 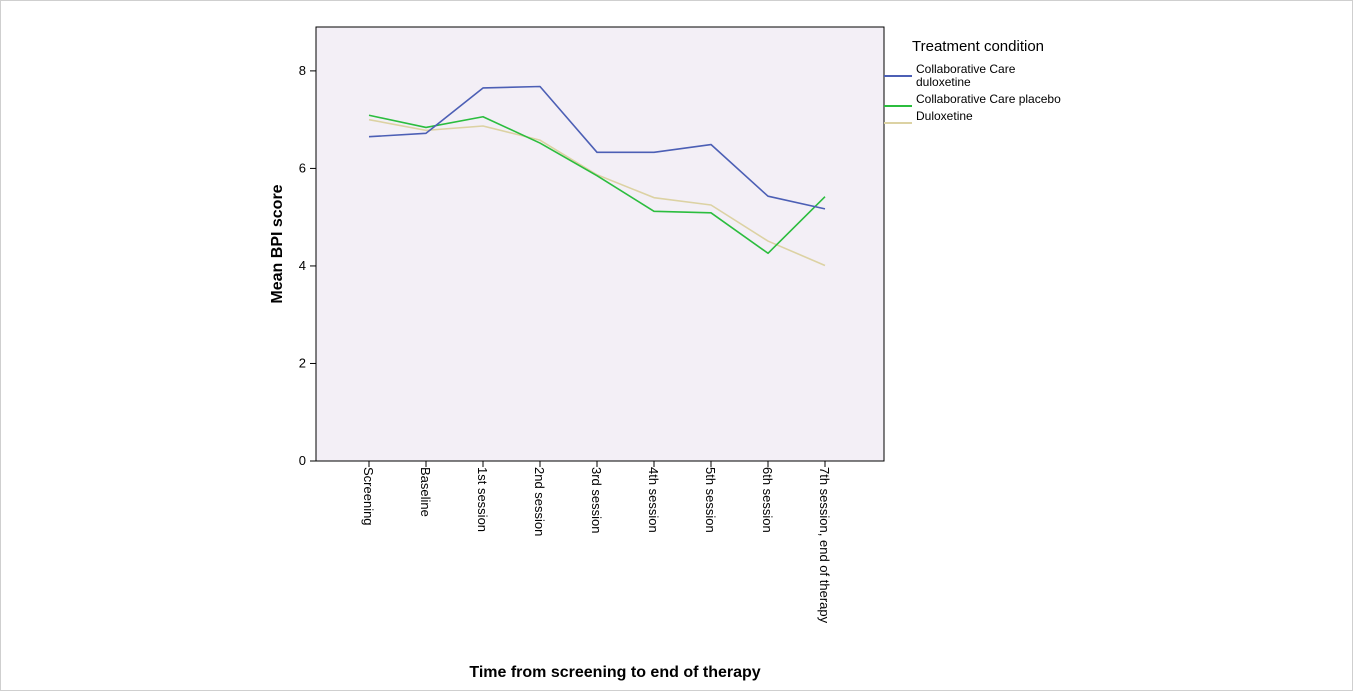 What do you see at coordinates (710, 500) in the screenshot?
I see `x-tick-label: 5th session` at bounding box center [710, 500].